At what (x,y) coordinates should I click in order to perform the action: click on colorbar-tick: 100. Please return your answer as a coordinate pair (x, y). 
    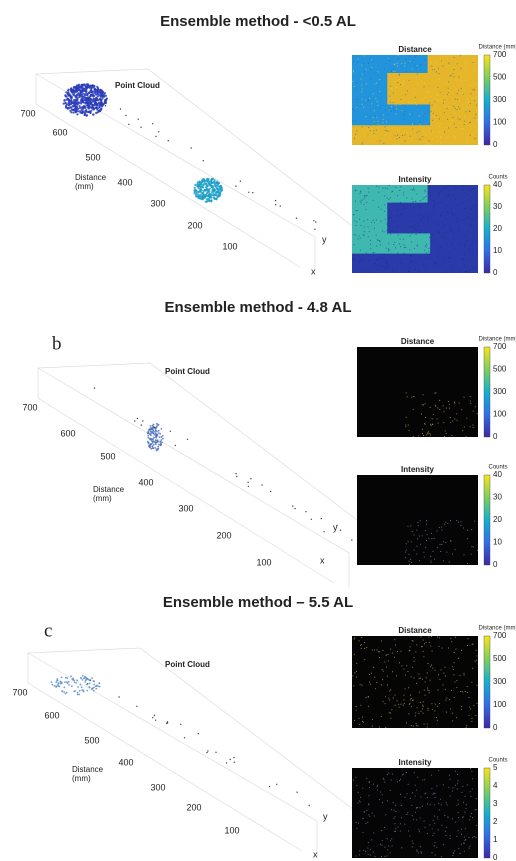
    Looking at the image, I should click on (500, 122).